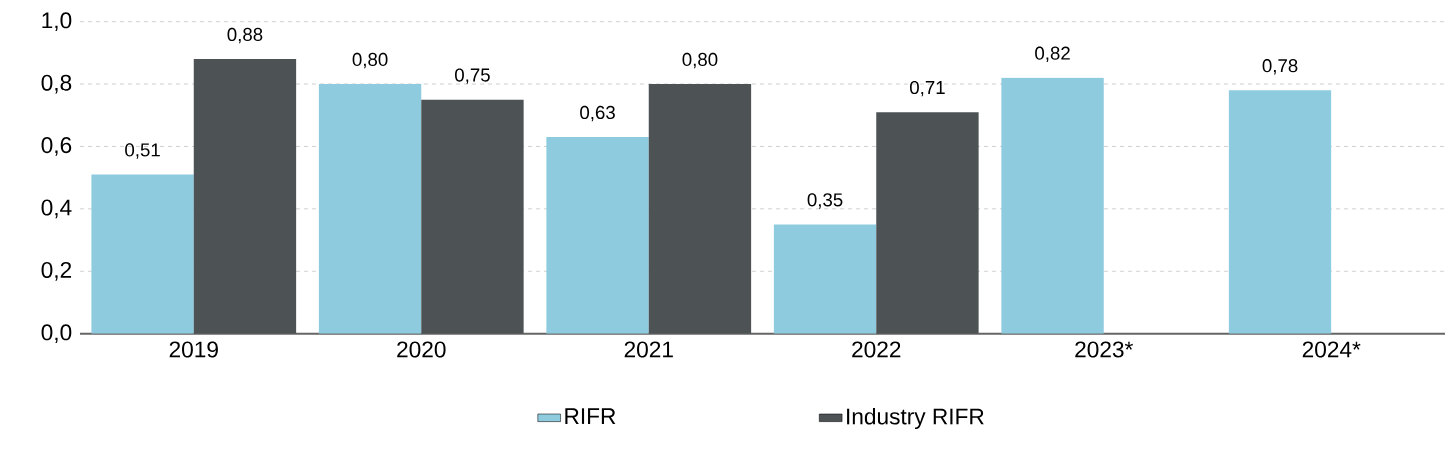 This screenshot has width=1445, height=459. I want to click on y-tick-label: 0,8, so click(56, 84).